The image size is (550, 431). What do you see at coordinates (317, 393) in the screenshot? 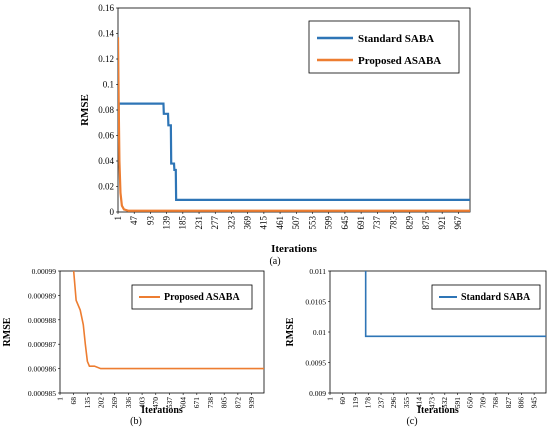
I see `y-tick-label: 0.009` at bounding box center [317, 393].